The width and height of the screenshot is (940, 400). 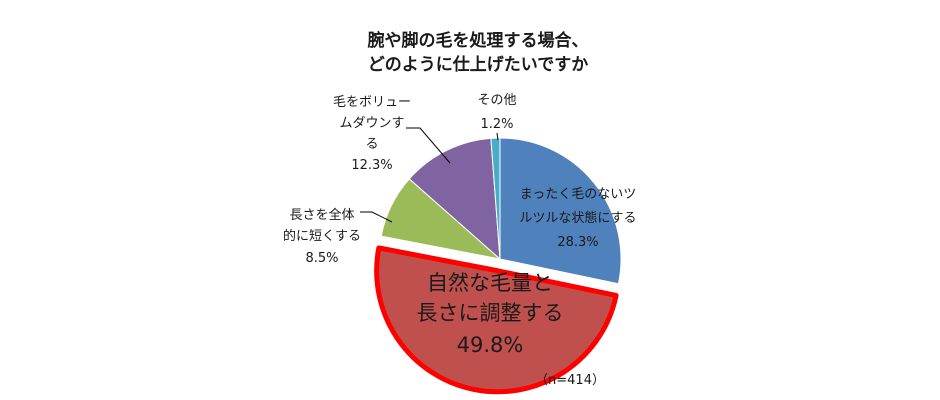 I want to click on slice-value-smooth: 28.3%, so click(x=577, y=242).